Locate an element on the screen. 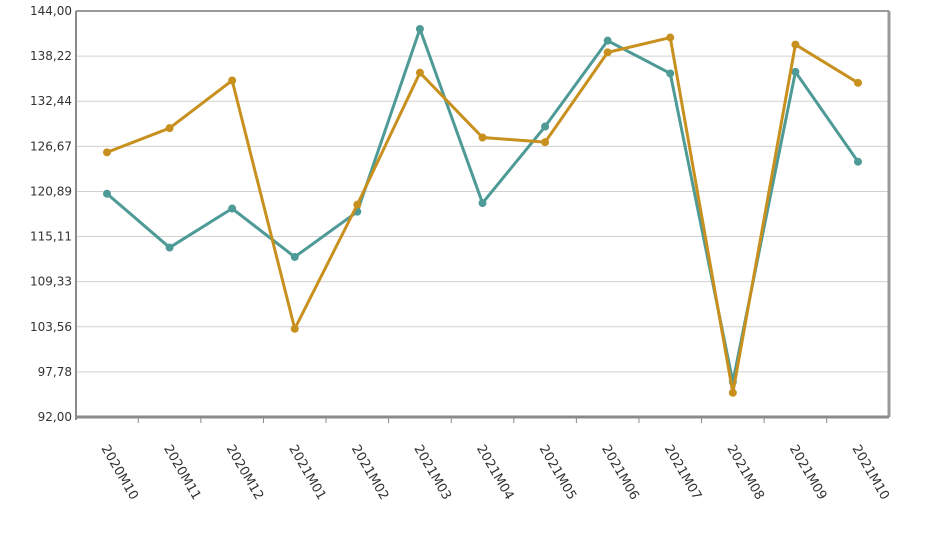 Image resolution: width=940 pixels, height=558 pixels. x-tick-label: 2020M12 is located at coordinates (244, 473).